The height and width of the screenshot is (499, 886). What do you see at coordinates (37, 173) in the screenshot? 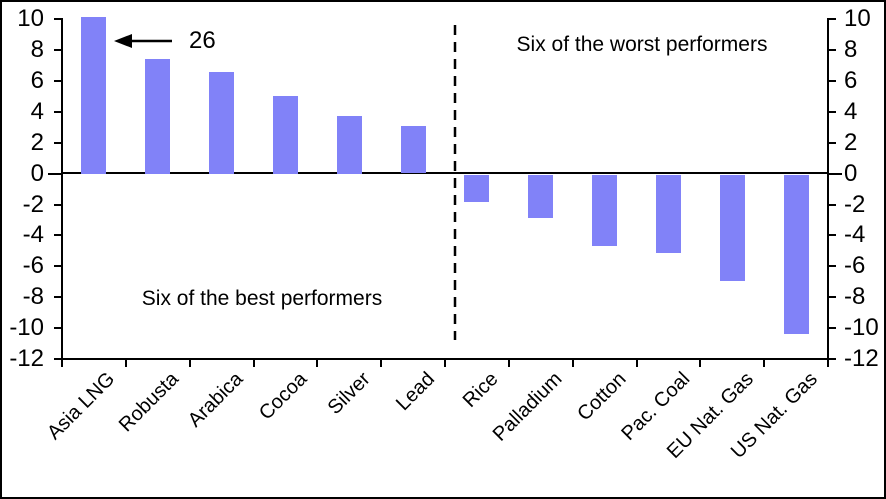
I see `y-axis-label-left: 0` at bounding box center [37, 173].